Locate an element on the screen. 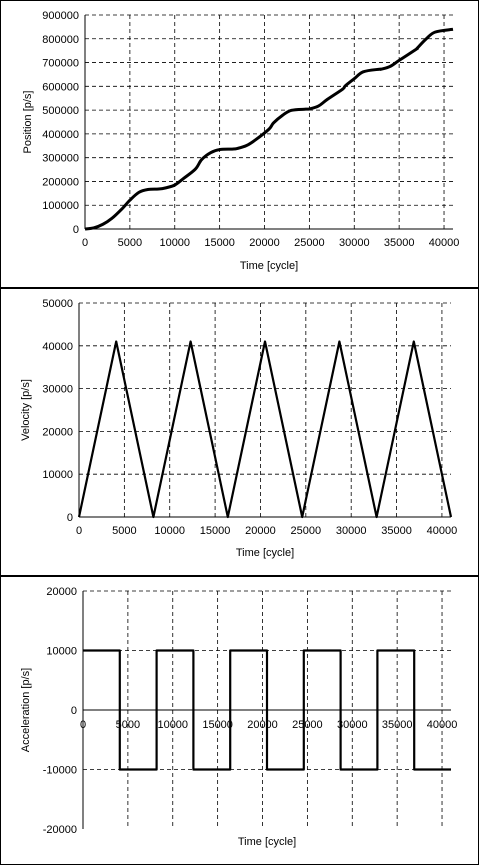 The height and width of the screenshot is (865, 481). y-tick-label: 40000 is located at coordinates (57, 347).